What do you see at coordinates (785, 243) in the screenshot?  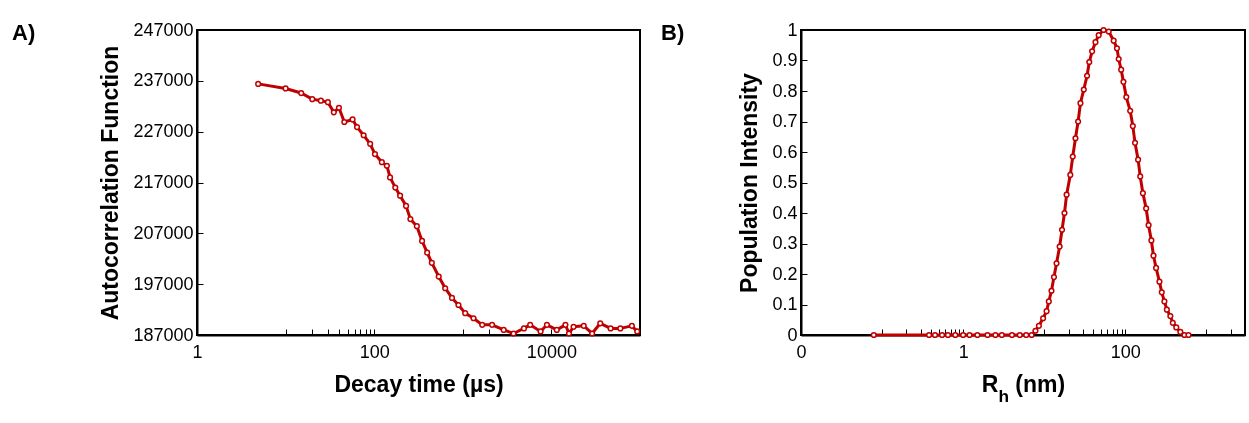 I see `y-tick-label: 0.3` at bounding box center [785, 243].